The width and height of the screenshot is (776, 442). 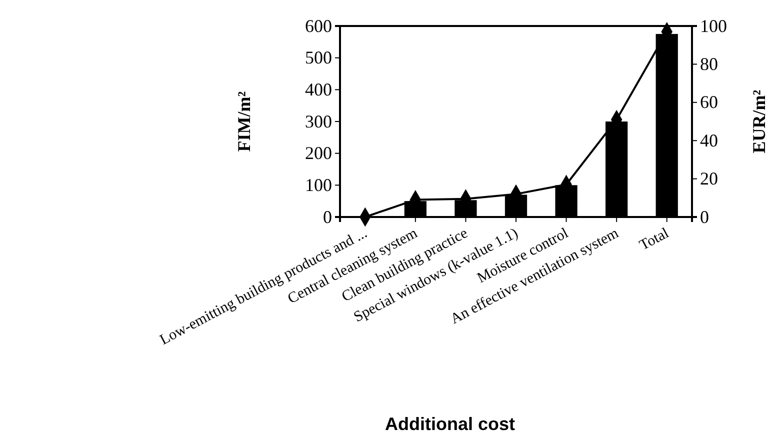 What do you see at coordinates (759, 122) in the screenshot?
I see `y2-axis-title: EUR/m²` at bounding box center [759, 122].